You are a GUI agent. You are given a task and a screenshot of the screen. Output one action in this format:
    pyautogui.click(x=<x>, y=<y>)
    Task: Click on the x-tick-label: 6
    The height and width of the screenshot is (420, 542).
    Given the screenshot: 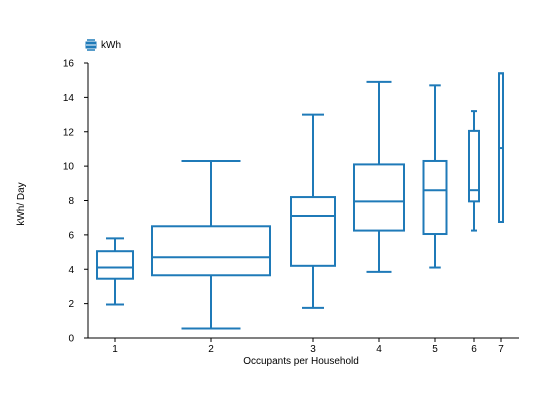 What is the action you would take?
    pyautogui.click(x=474, y=349)
    